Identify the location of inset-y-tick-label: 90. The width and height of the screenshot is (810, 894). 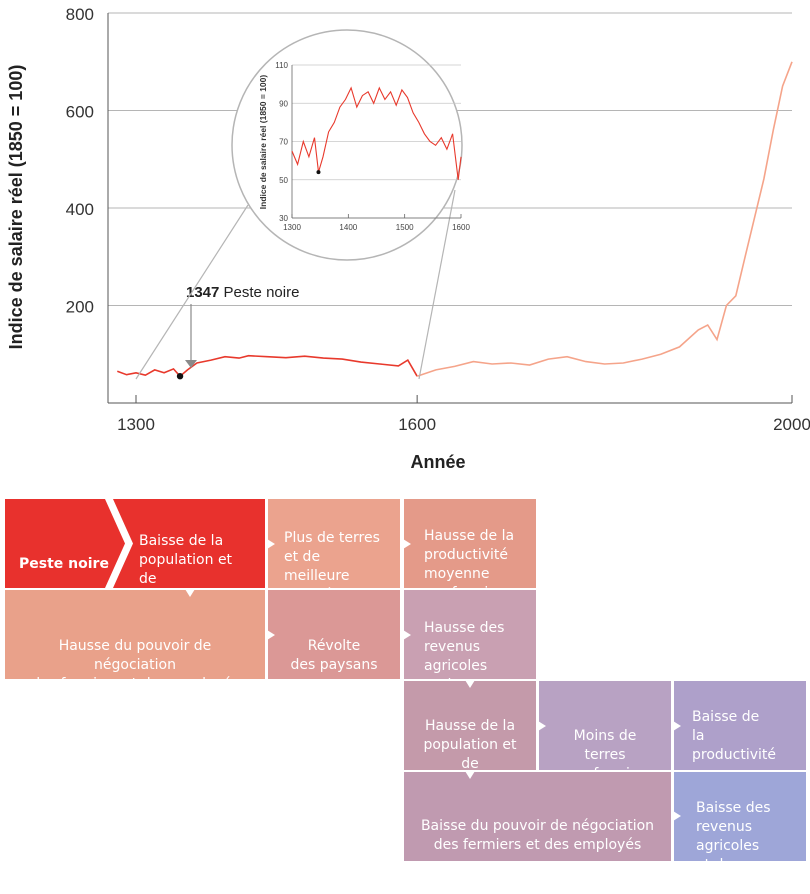
(283, 103).